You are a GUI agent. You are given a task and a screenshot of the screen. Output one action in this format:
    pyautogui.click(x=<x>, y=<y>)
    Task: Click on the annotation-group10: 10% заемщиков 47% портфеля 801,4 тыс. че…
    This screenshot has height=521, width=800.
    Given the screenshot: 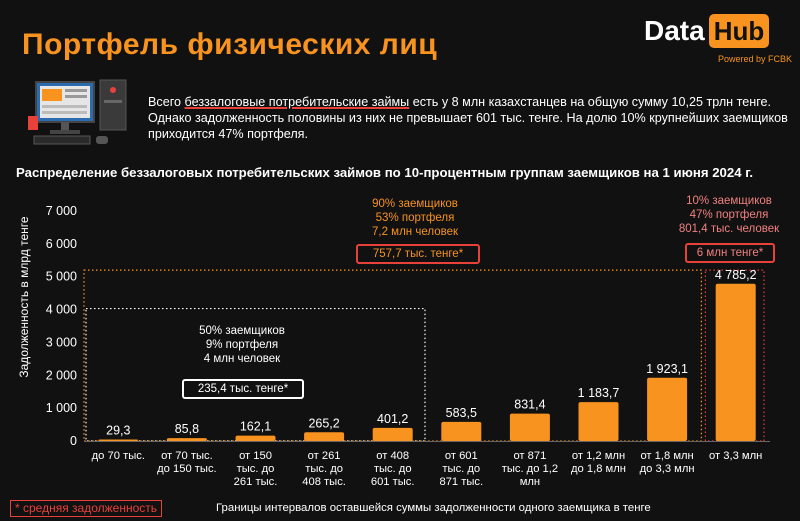 What is the action you would take?
    pyautogui.click(x=729, y=215)
    